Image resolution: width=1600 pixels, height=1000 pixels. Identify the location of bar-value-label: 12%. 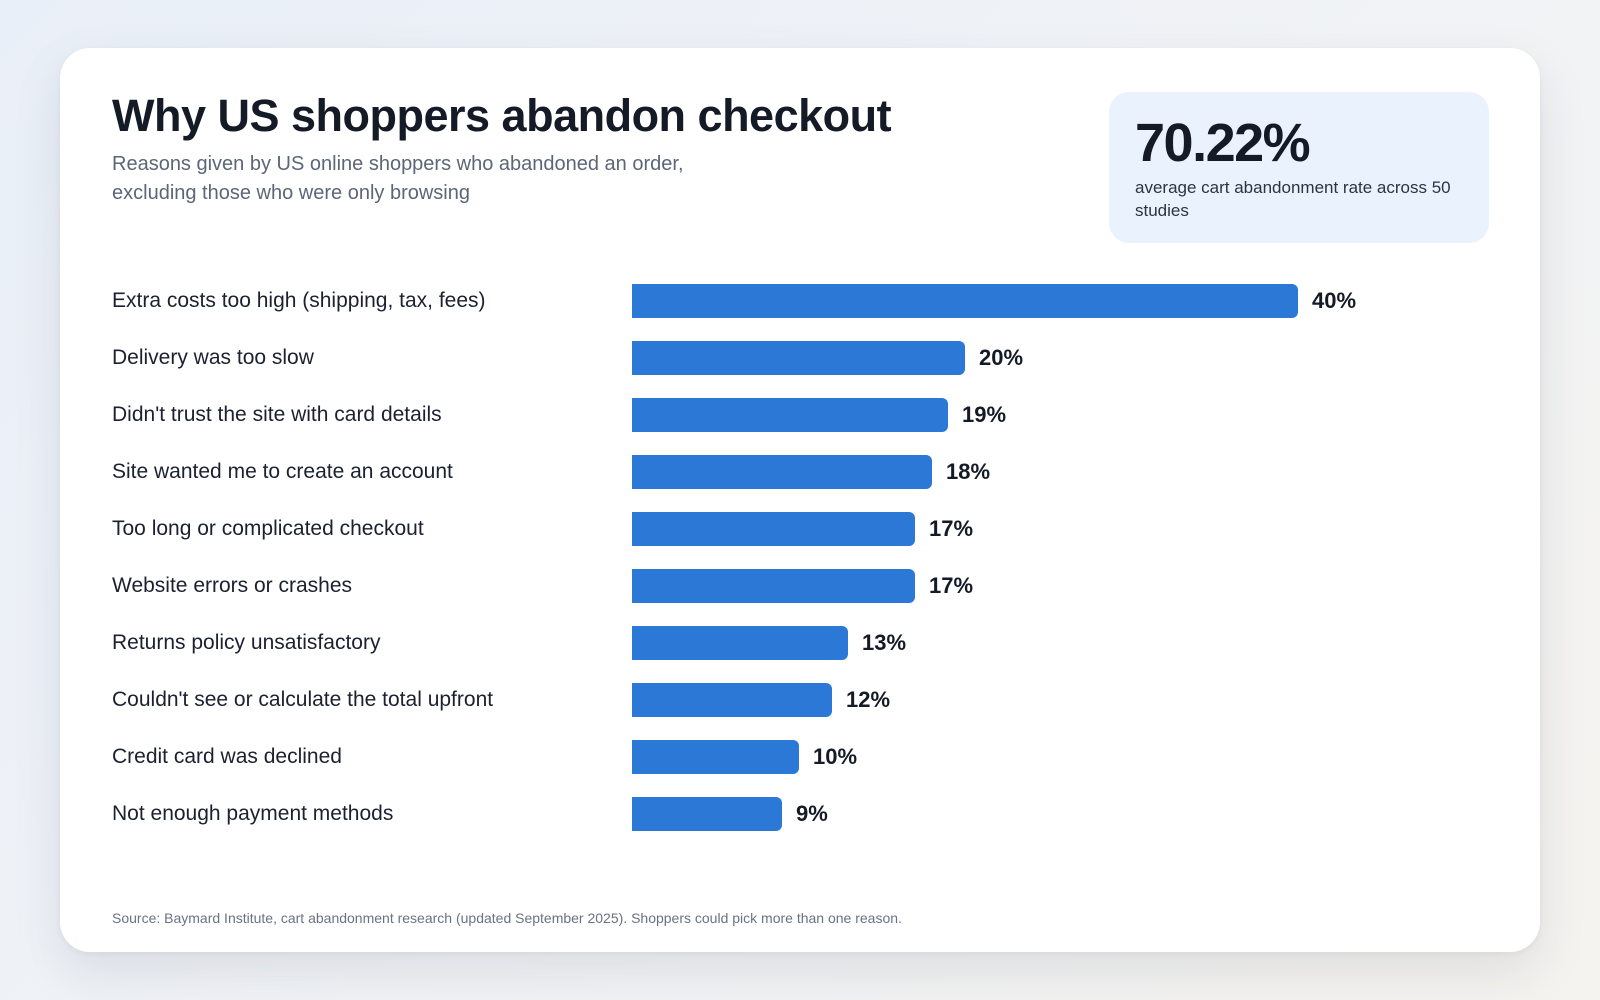
(868, 699).